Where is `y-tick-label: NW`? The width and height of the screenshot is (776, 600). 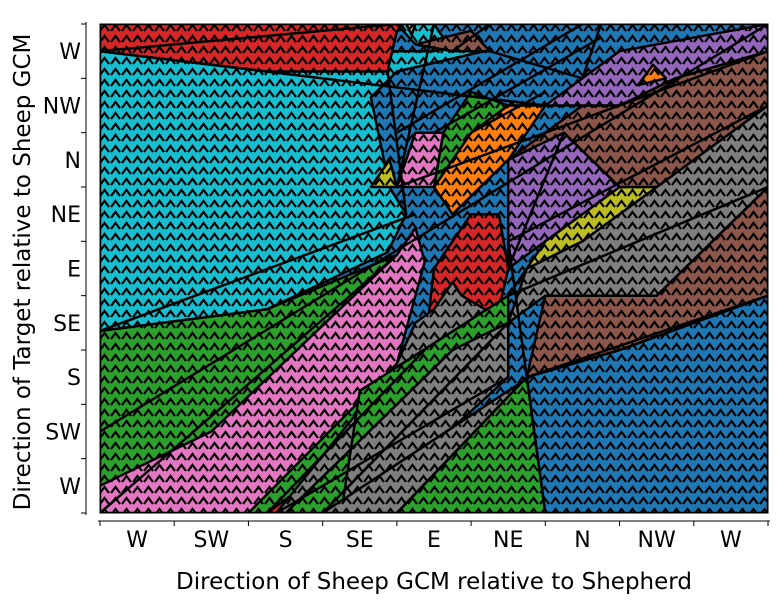 y-tick-label: NW is located at coordinates (62, 107).